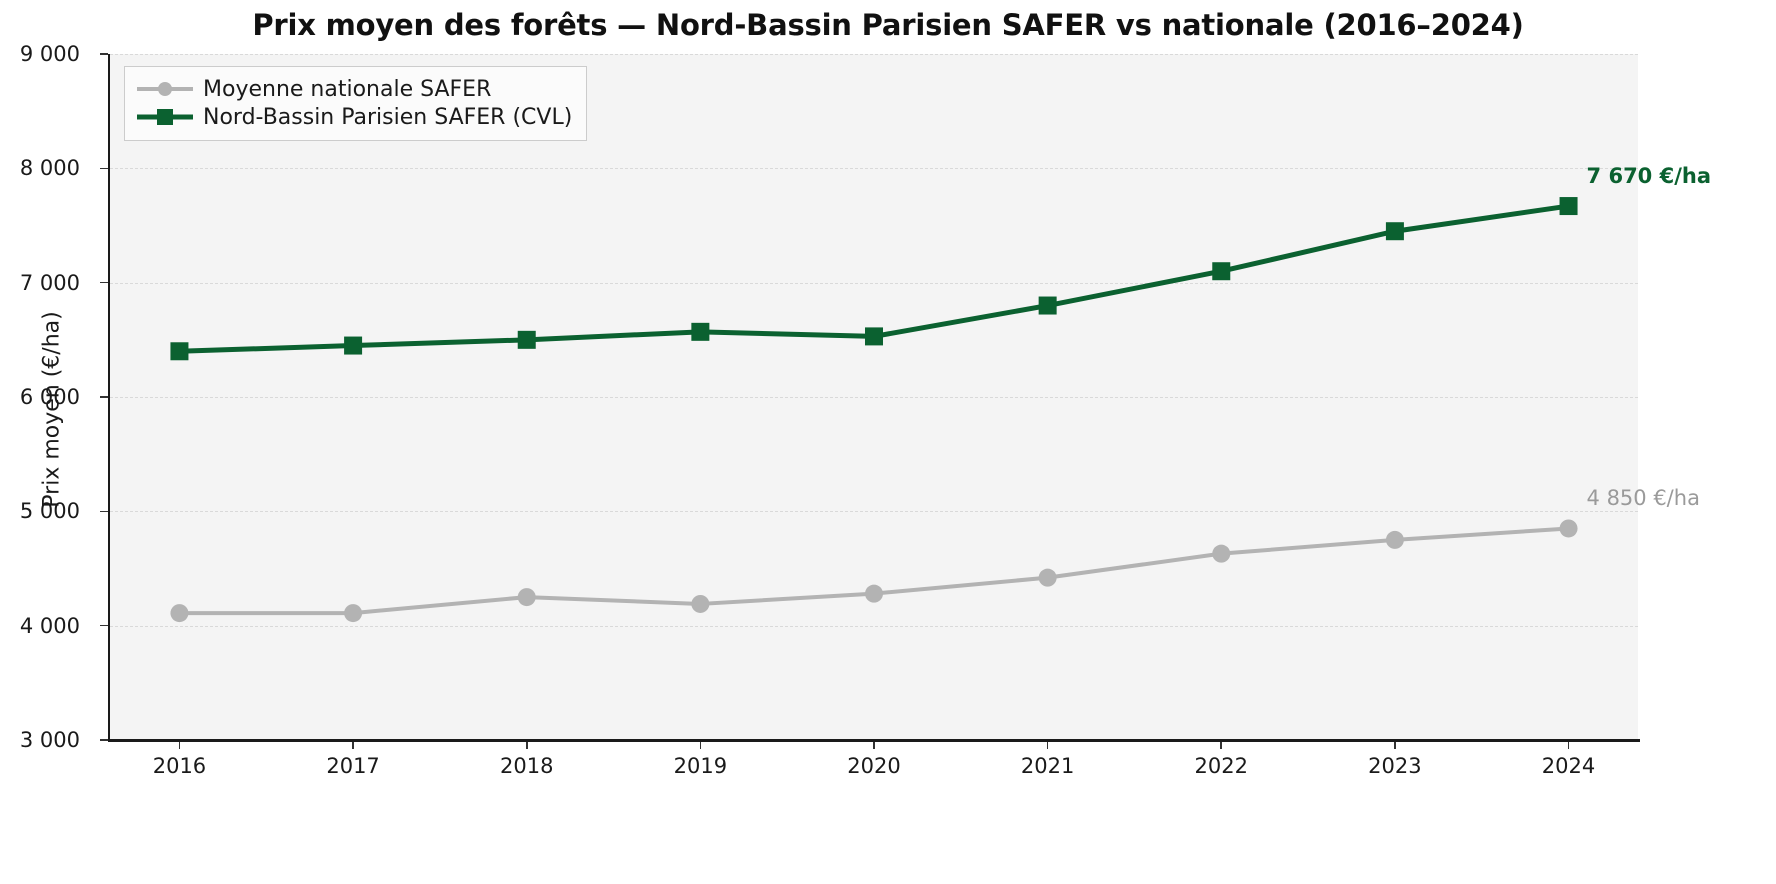 This screenshot has height=884, width=1776. What do you see at coordinates (347, 89) in the screenshot?
I see `legend-label-national: Moyenne nationale SAFER` at bounding box center [347, 89].